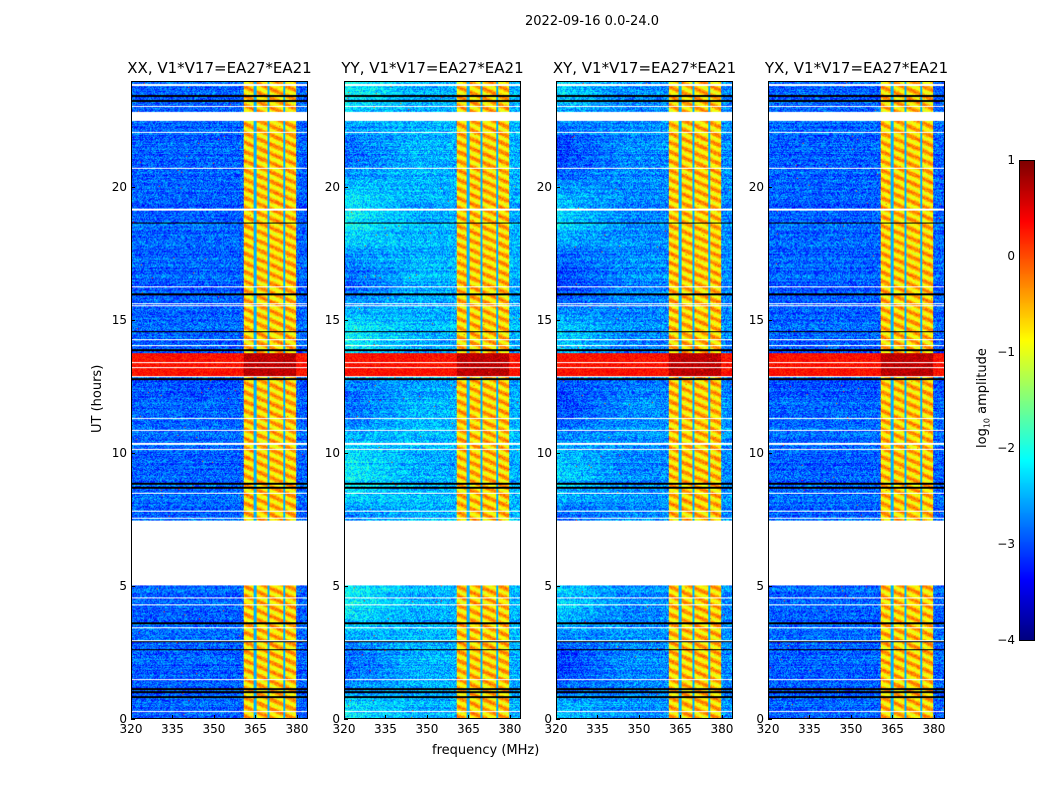 The image size is (1050, 800). What do you see at coordinates (644, 68) in the screenshot?
I see `panel-title: XY, V1*V17=EA27*EA21` at bounding box center [644, 68].